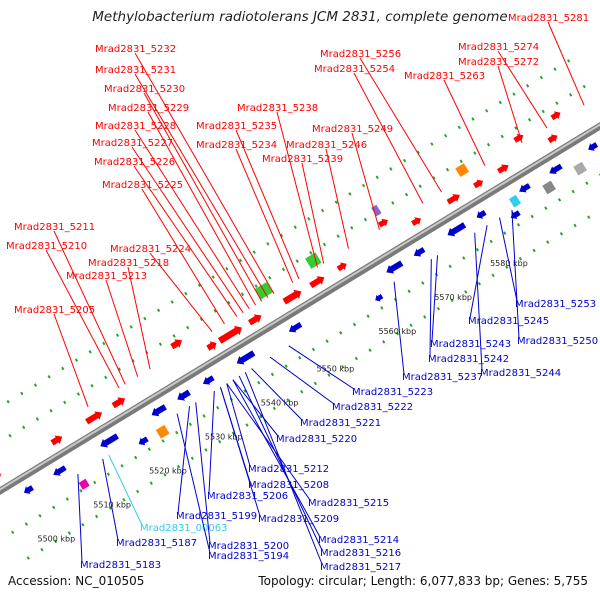  Describe the element at coordinates (360, 567) in the screenshot. I see `gene-label-bottom: Mrad2831_5217` at that location.